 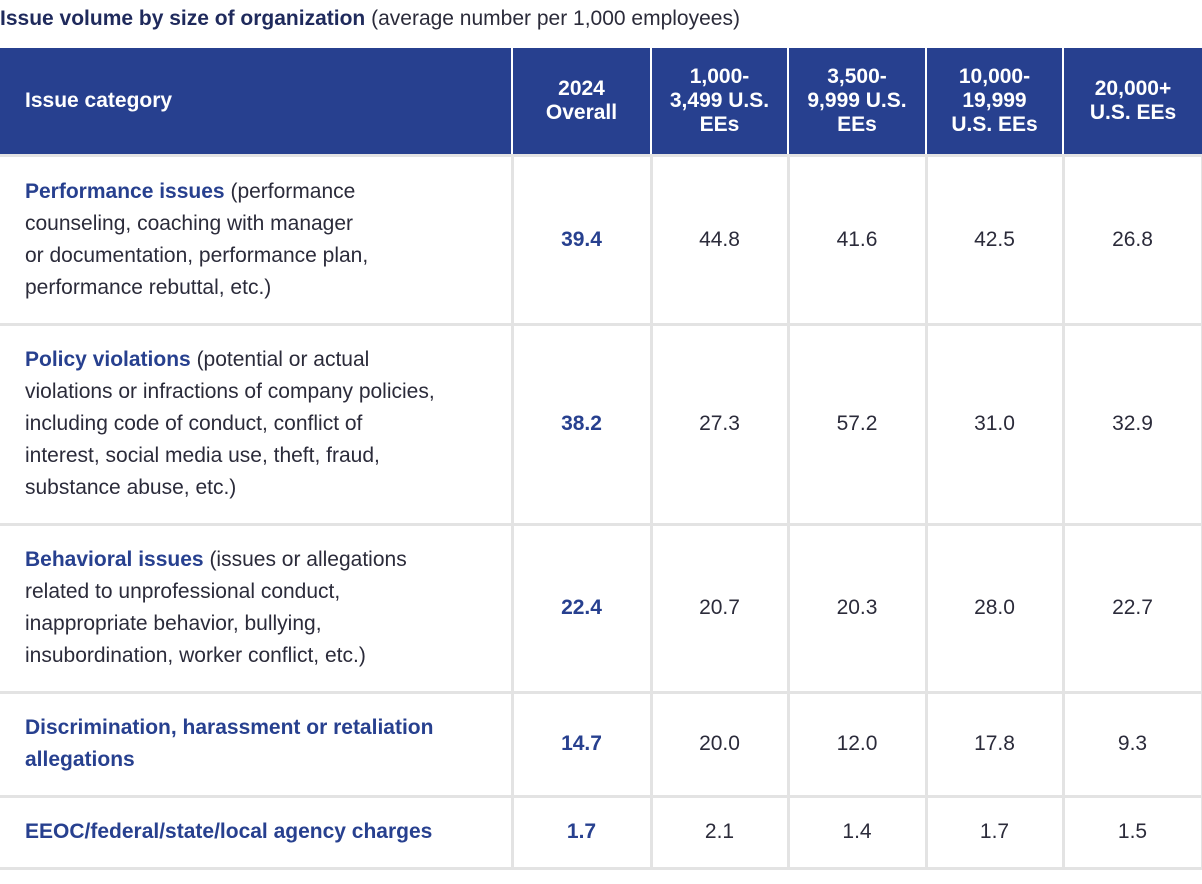 I want to click on category-description: (performance, so click(x=293, y=191).